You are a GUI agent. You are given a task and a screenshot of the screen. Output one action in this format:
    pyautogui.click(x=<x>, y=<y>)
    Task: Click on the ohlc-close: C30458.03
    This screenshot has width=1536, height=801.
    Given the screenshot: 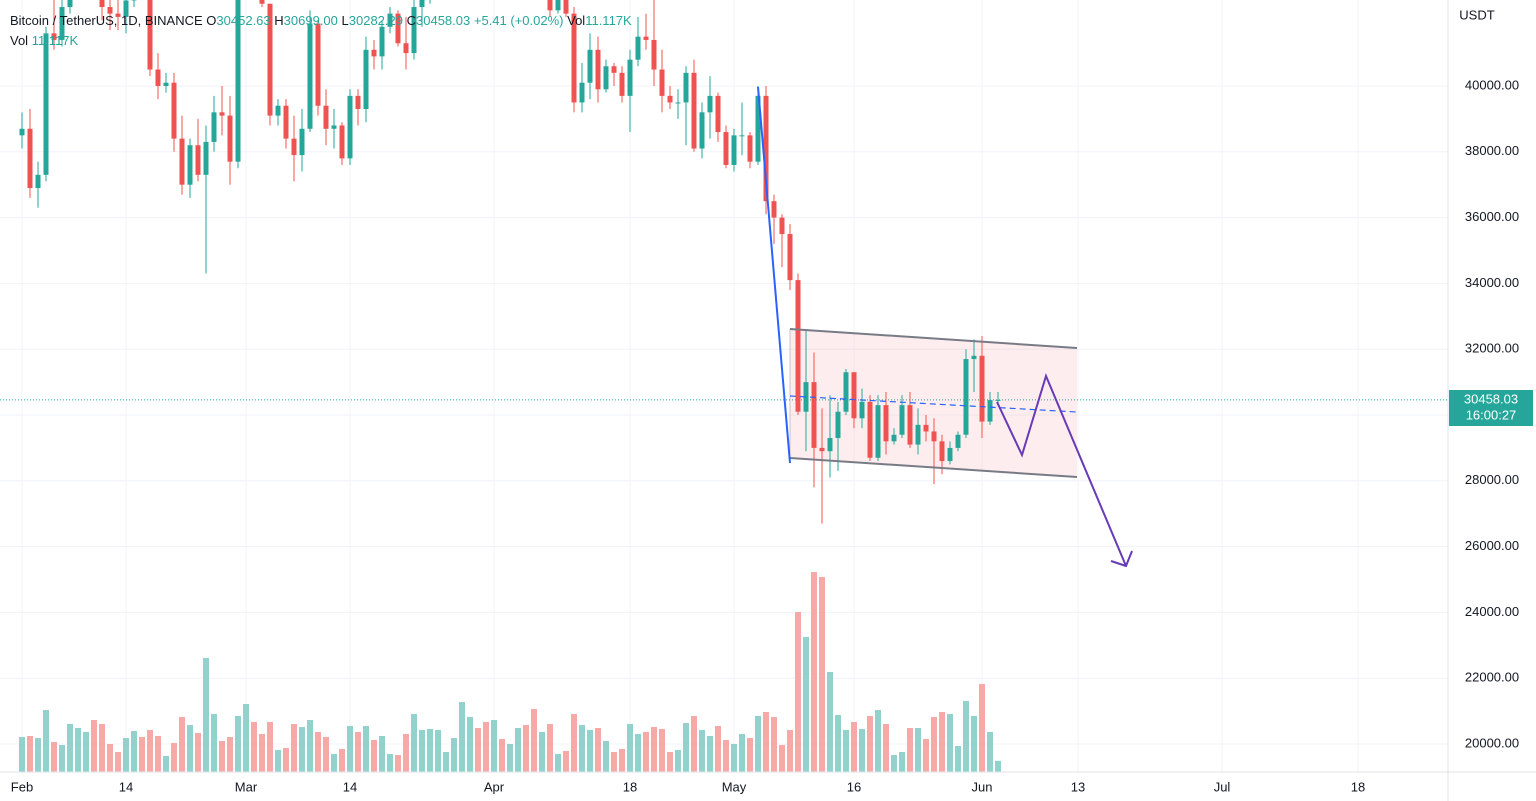 What is the action you would take?
    pyautogui.click(x=439, y=20)
    